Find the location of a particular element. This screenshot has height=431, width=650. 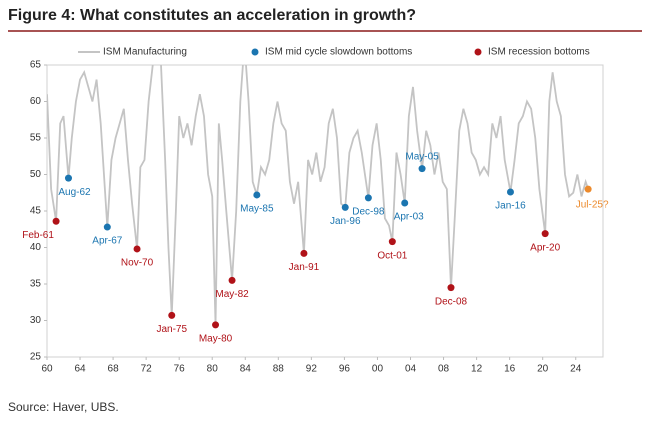

y-tick-label: 40 is located at coordinates (36, 247).